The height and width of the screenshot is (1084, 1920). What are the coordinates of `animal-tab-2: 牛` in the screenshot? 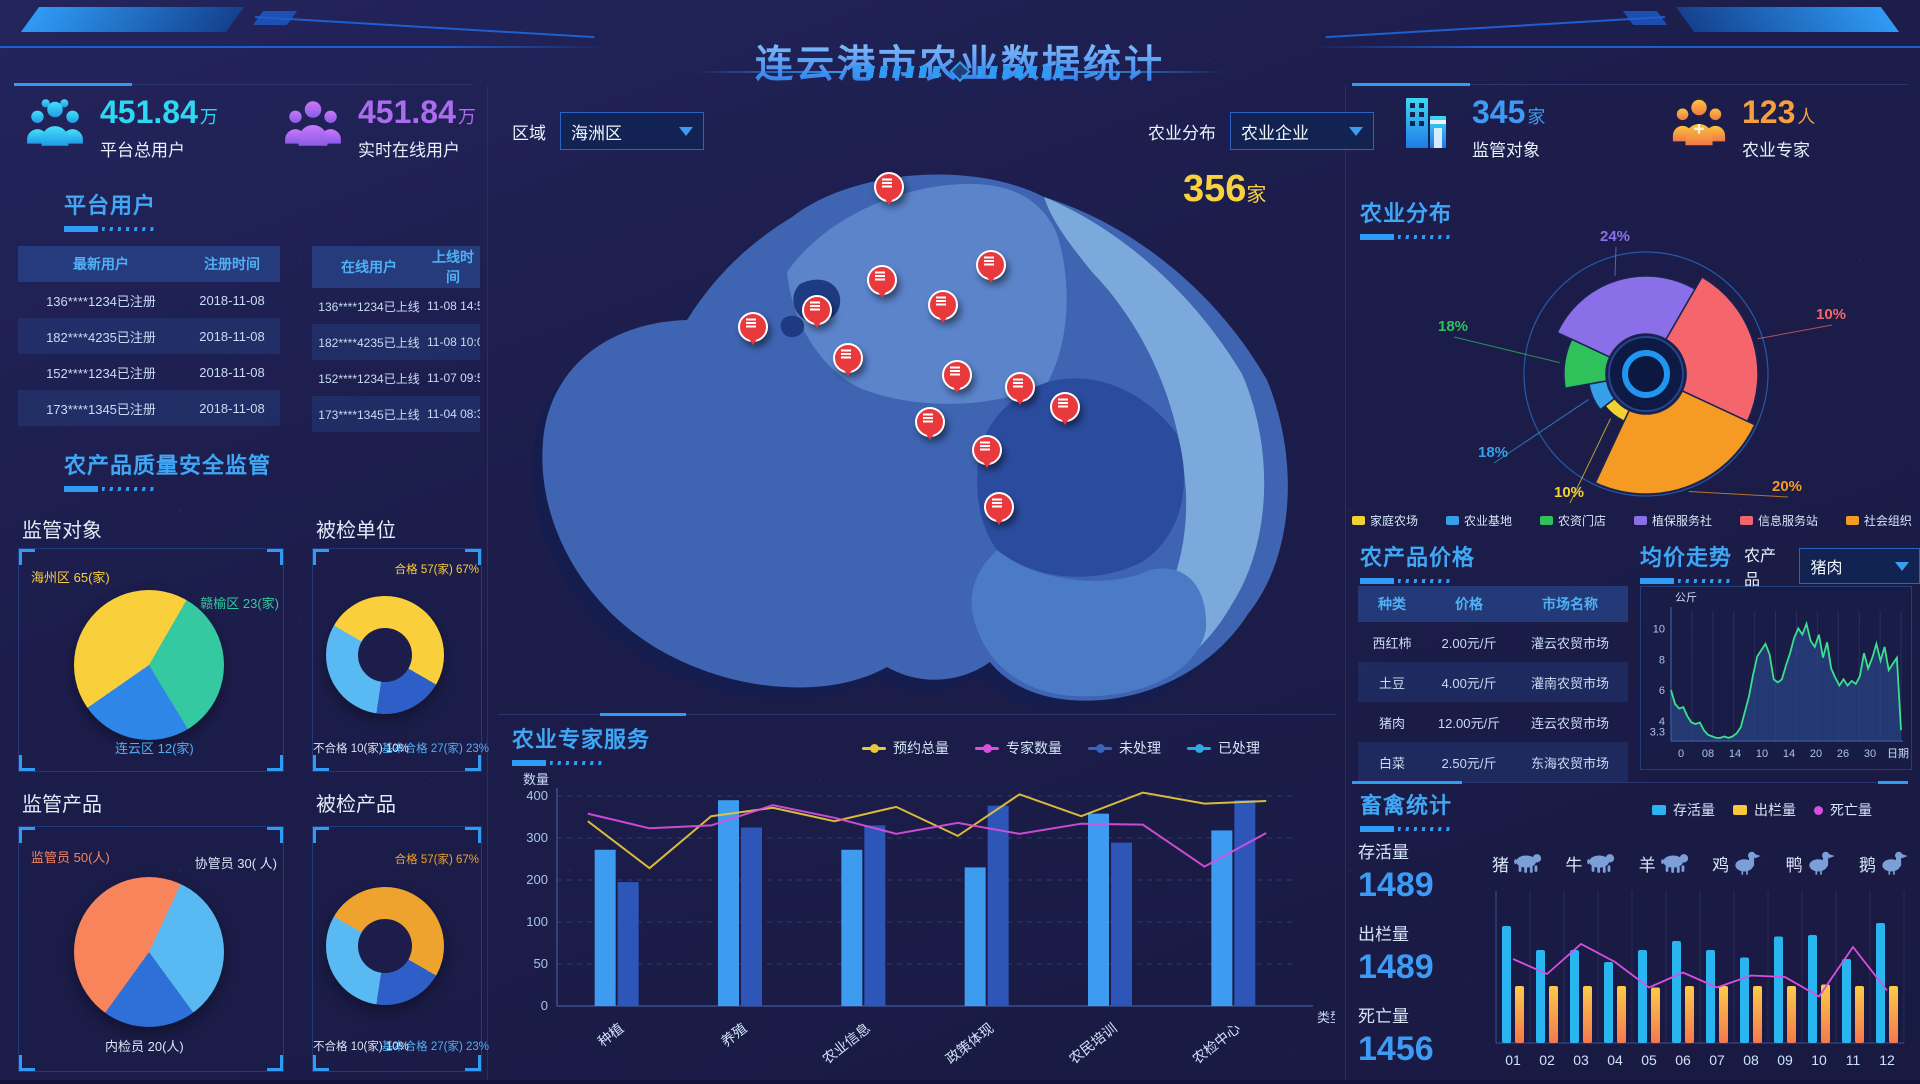 It's located at (1590, 863).